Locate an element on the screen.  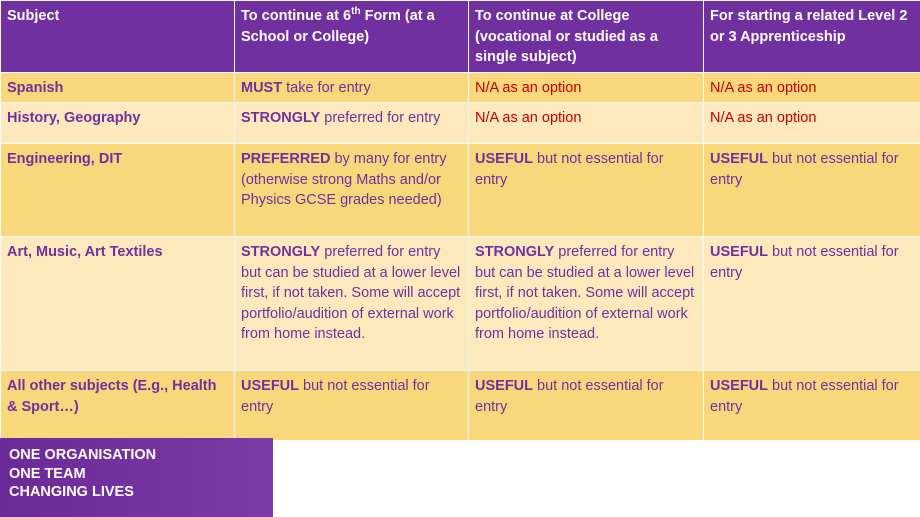
slogan-line-3: CHANGING LIVES is located at coordinates (71, 492).